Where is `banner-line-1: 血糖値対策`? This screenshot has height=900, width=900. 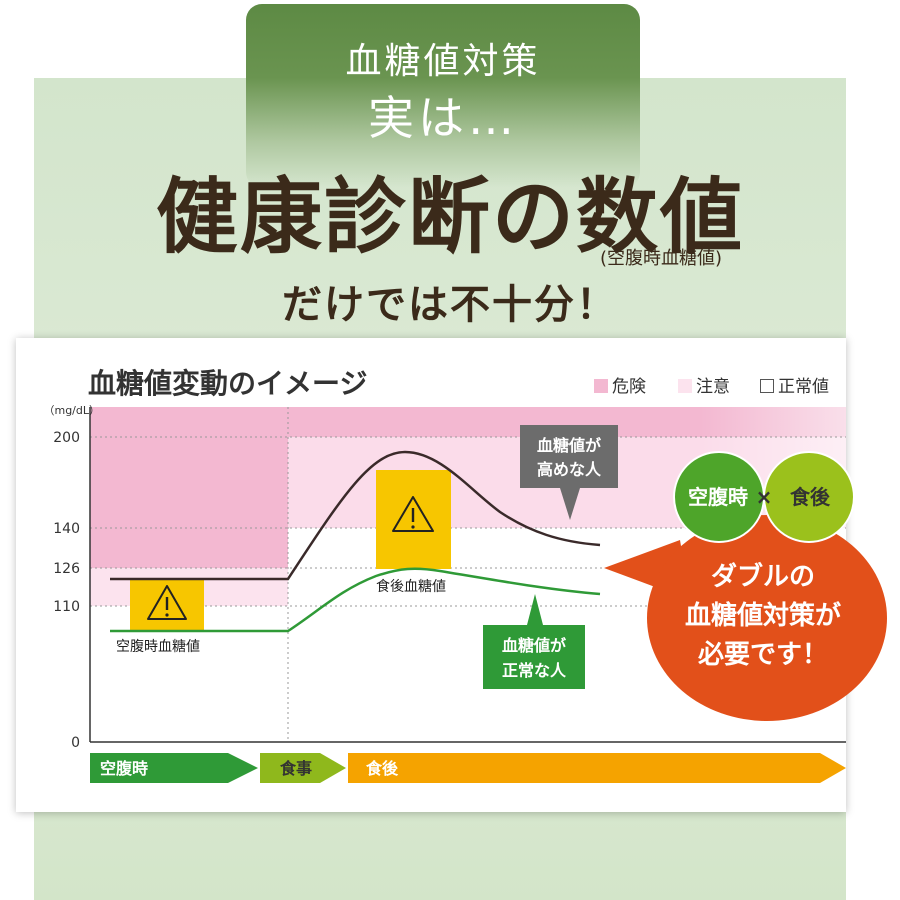 banner-line-1: 血糖値対策 is located at coordinates (443, 61).